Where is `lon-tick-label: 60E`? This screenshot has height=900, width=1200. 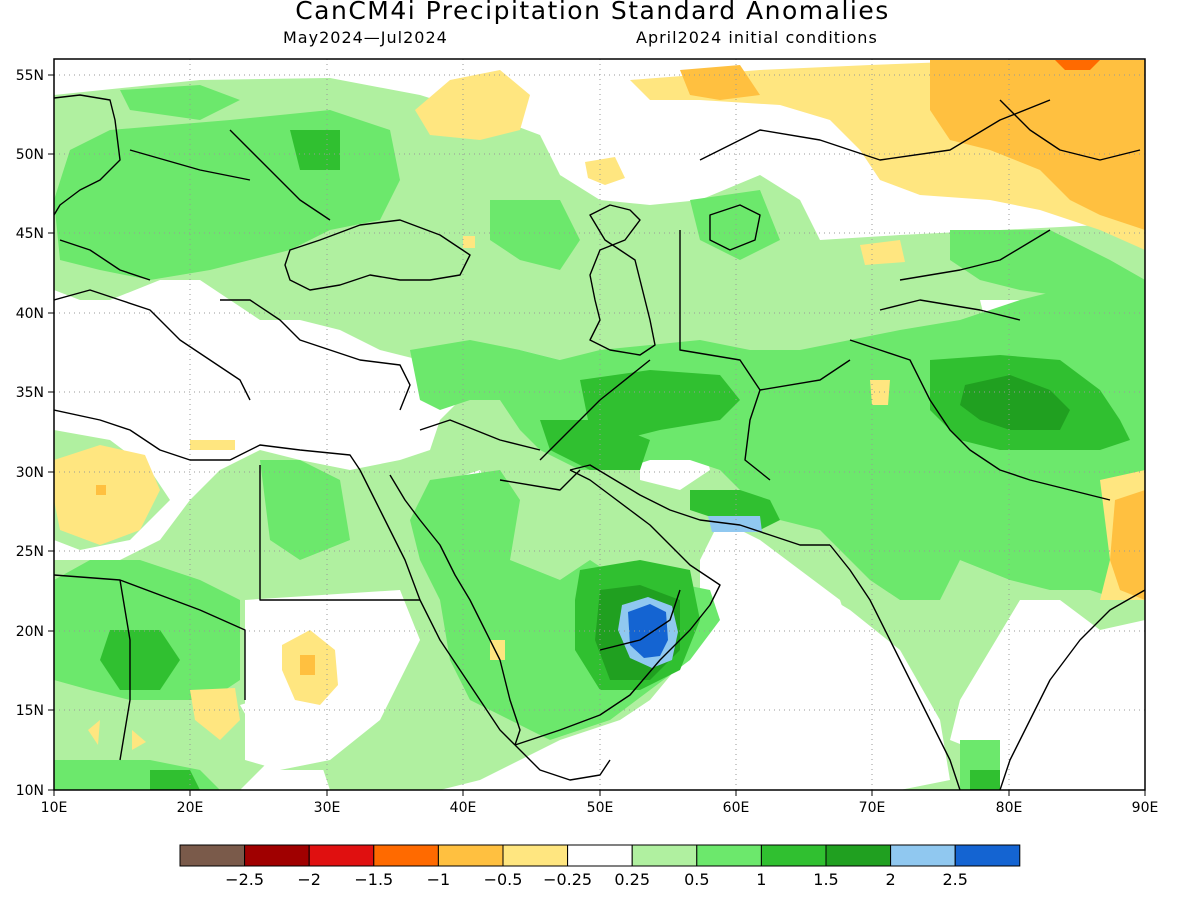 lon-tick-label: 60E is located at coordinates (736, 808).